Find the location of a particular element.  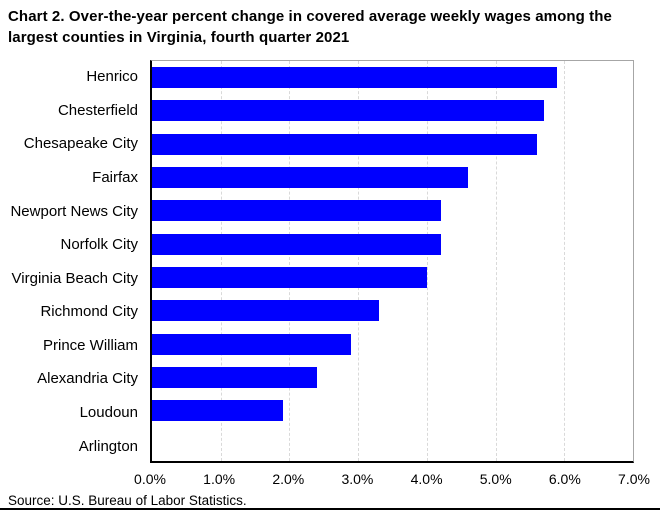

bar-fairfax is located at coordinates (310, 178).